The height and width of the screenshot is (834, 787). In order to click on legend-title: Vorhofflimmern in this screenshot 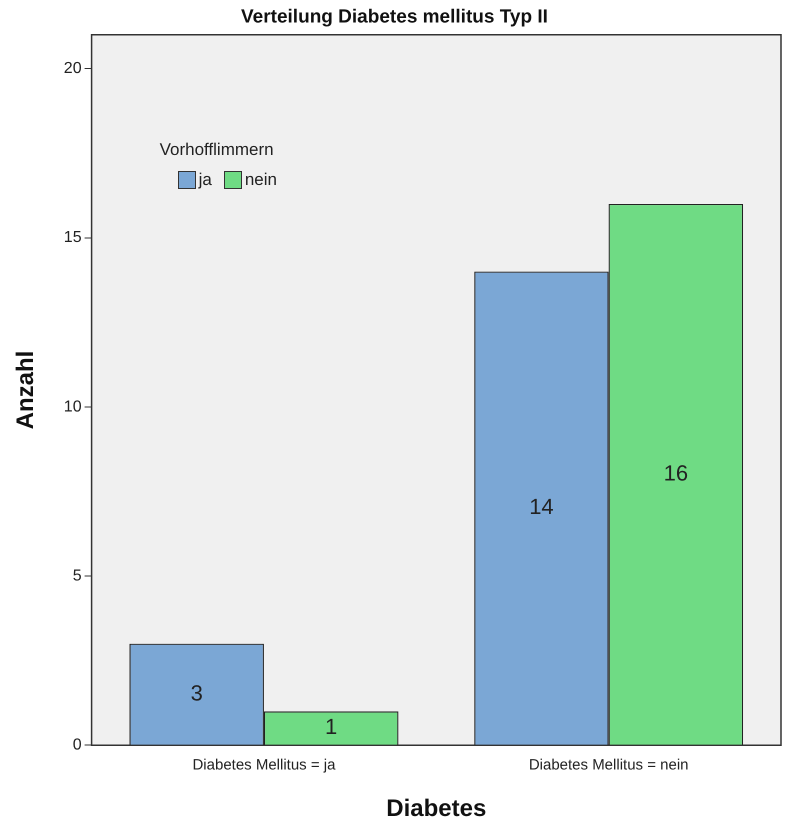, I will do `click(217, 150)`.